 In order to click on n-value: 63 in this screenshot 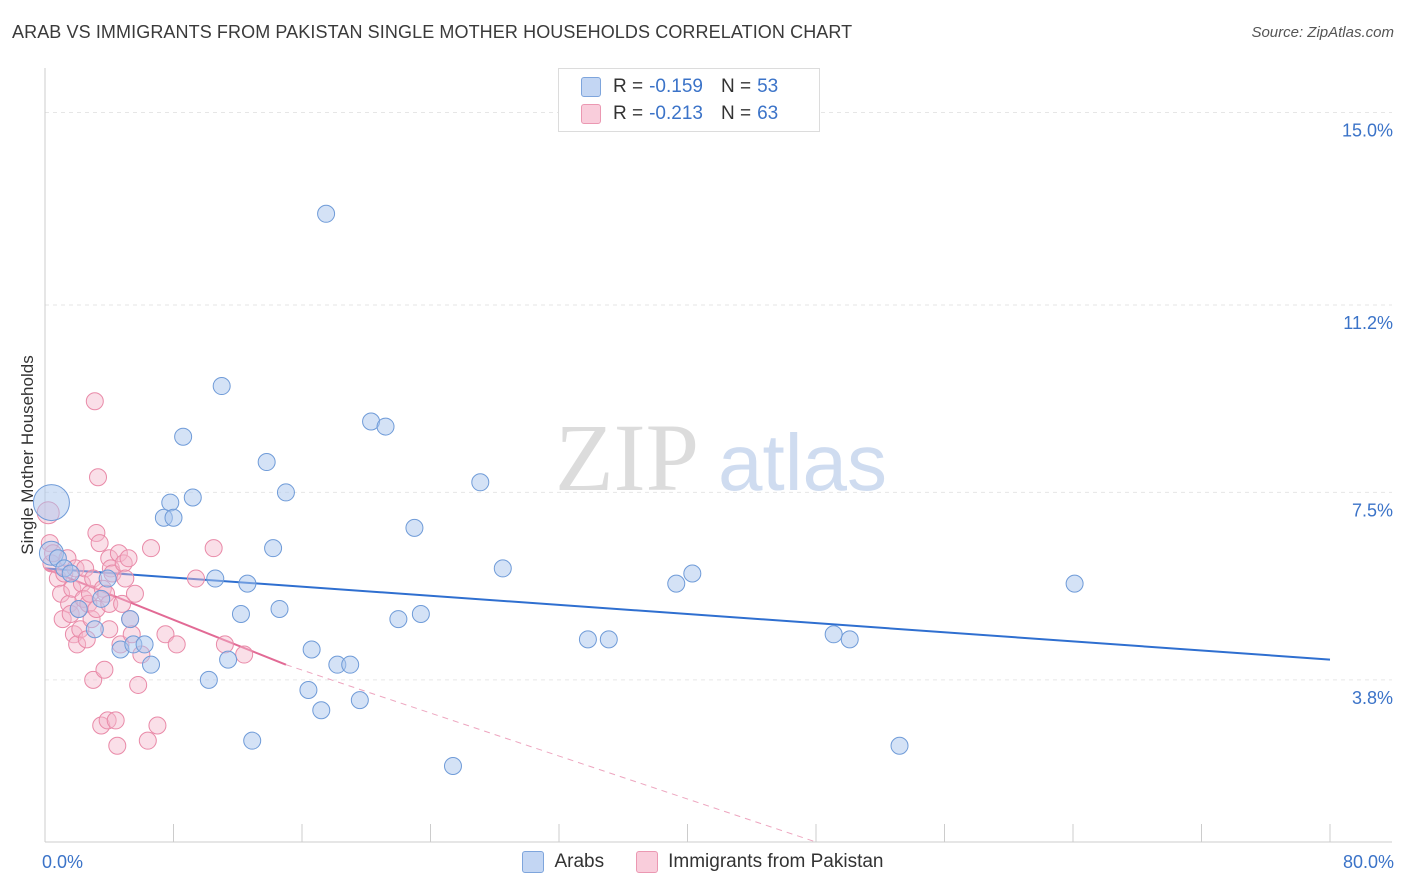, I will do `click(768, 113)`.